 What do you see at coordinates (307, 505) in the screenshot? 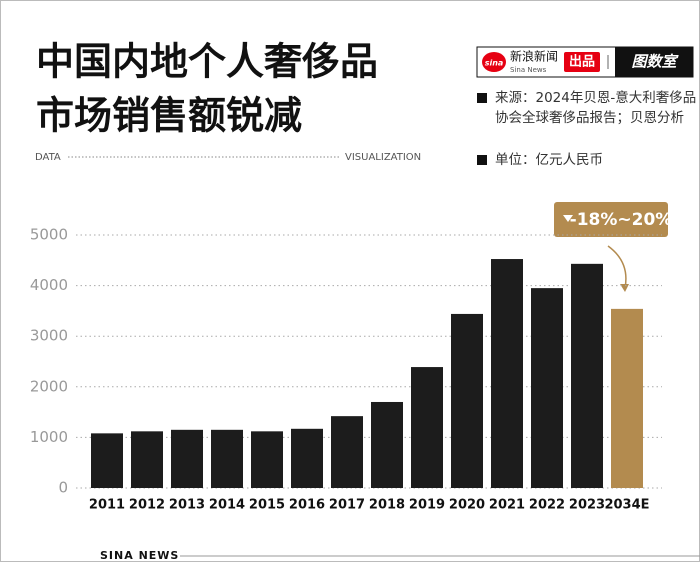
I see `x-tick-label: 2016` at bounding box center [307, 505].